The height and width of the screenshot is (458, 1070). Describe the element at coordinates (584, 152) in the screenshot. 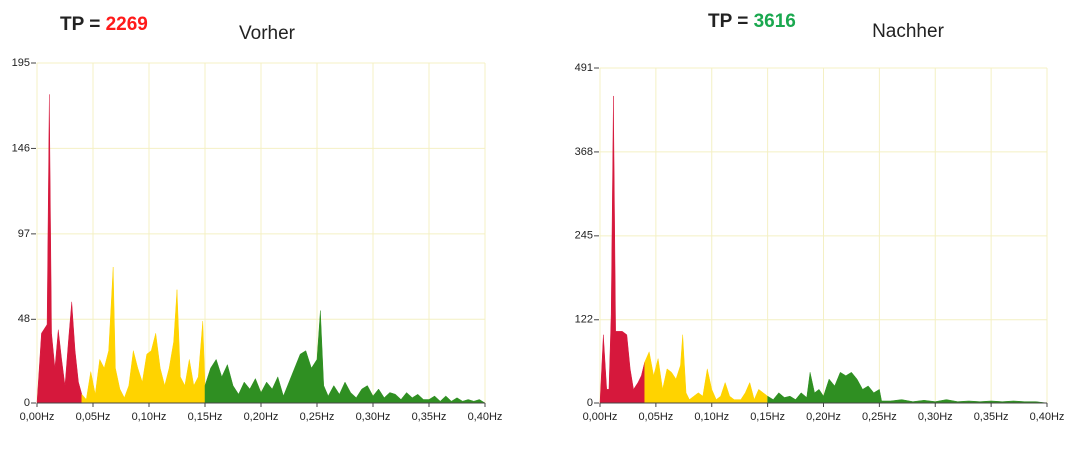

I see `y-tick-label: 368` at that location.